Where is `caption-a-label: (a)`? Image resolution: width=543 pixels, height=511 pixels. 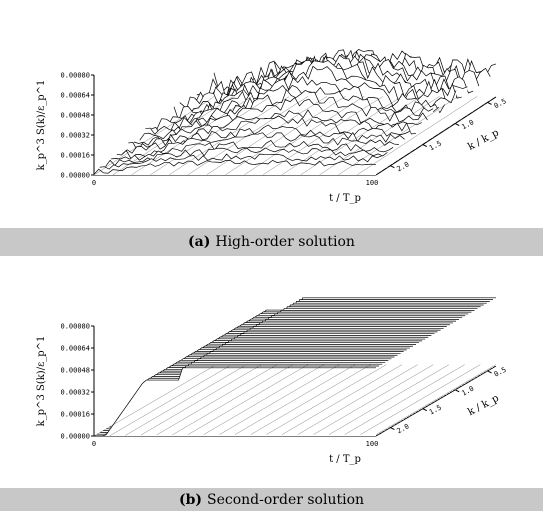 caption-a-label: (a) is located at coordinates (199, 242).